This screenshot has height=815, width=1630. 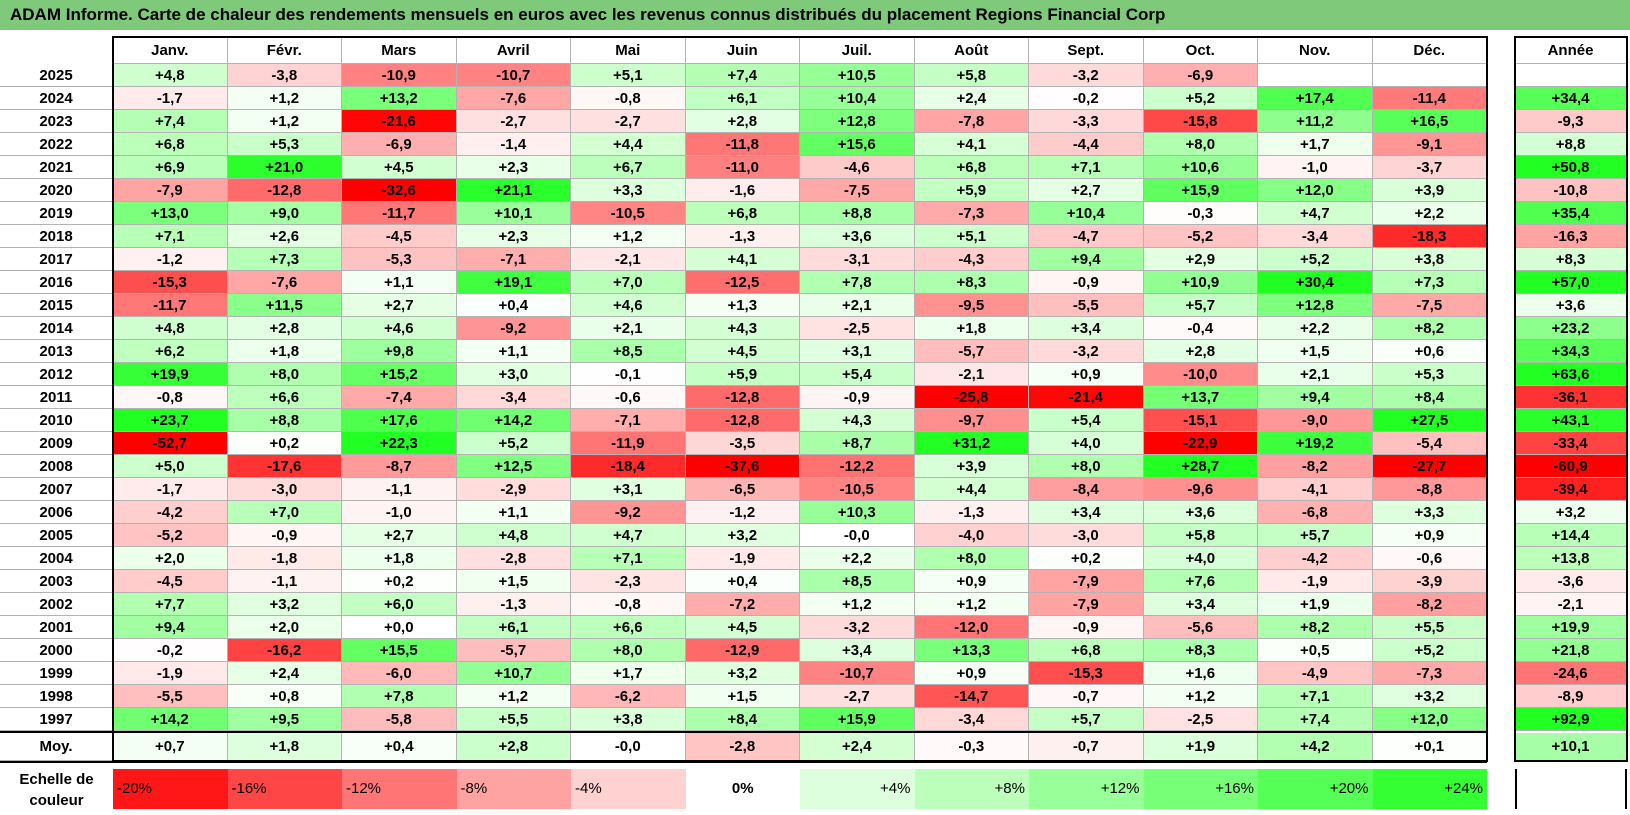 I want to click on heatmap-cell: -22,9, so click(x=1200, y=443).